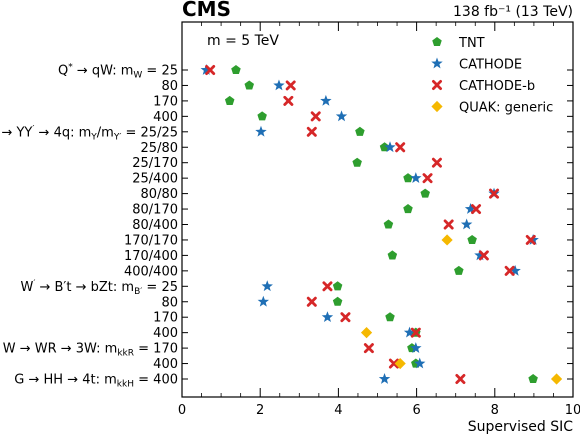 The width and height of the screenshot is (580, 437). I want to click on category-label: W → WR → 3W: mkkR = 170, so click(90, 350).